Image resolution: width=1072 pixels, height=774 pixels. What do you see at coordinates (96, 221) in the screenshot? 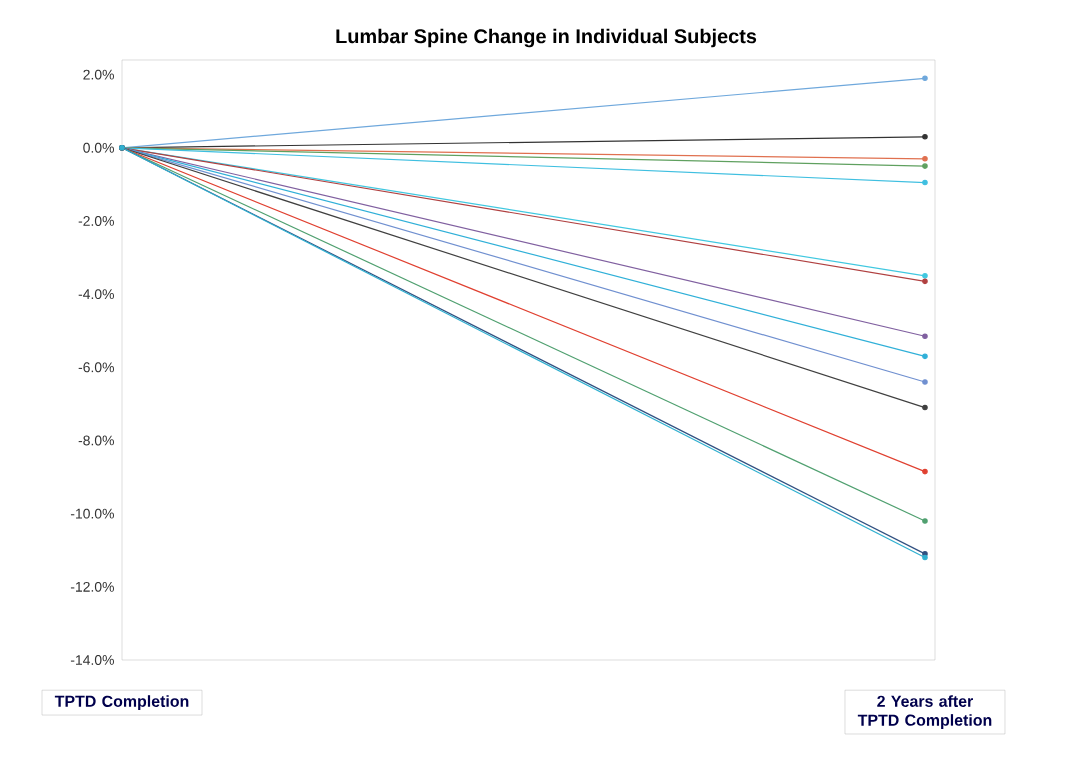
I see `y-tick-label: -2.0%` at bounding box center [96, 221].